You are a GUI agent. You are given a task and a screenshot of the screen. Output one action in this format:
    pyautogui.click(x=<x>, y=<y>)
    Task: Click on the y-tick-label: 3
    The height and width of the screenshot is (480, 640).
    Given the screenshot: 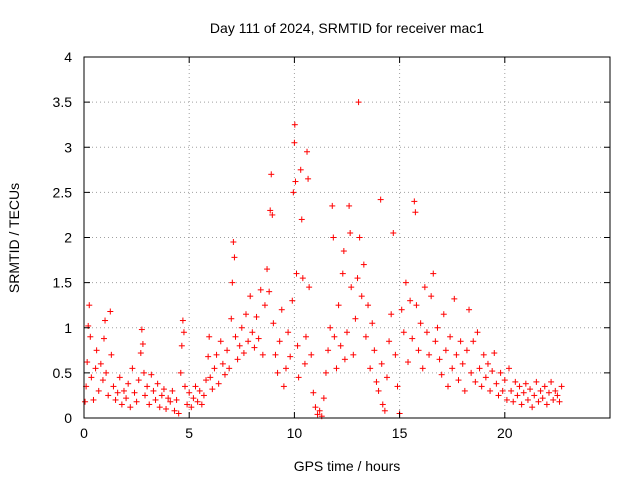 What is the action you would take?
    pyautogui.click(x=68, y=147)
    